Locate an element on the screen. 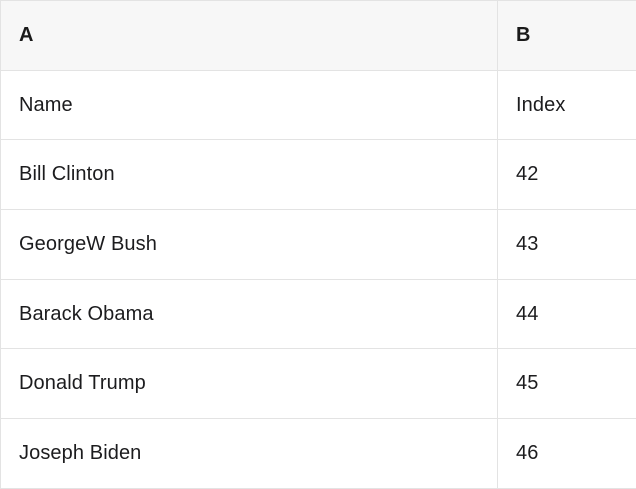 This screenshot has height=489, width=636. table-row: GeorgeW Bush 43 is located at coordinates (318, 245).